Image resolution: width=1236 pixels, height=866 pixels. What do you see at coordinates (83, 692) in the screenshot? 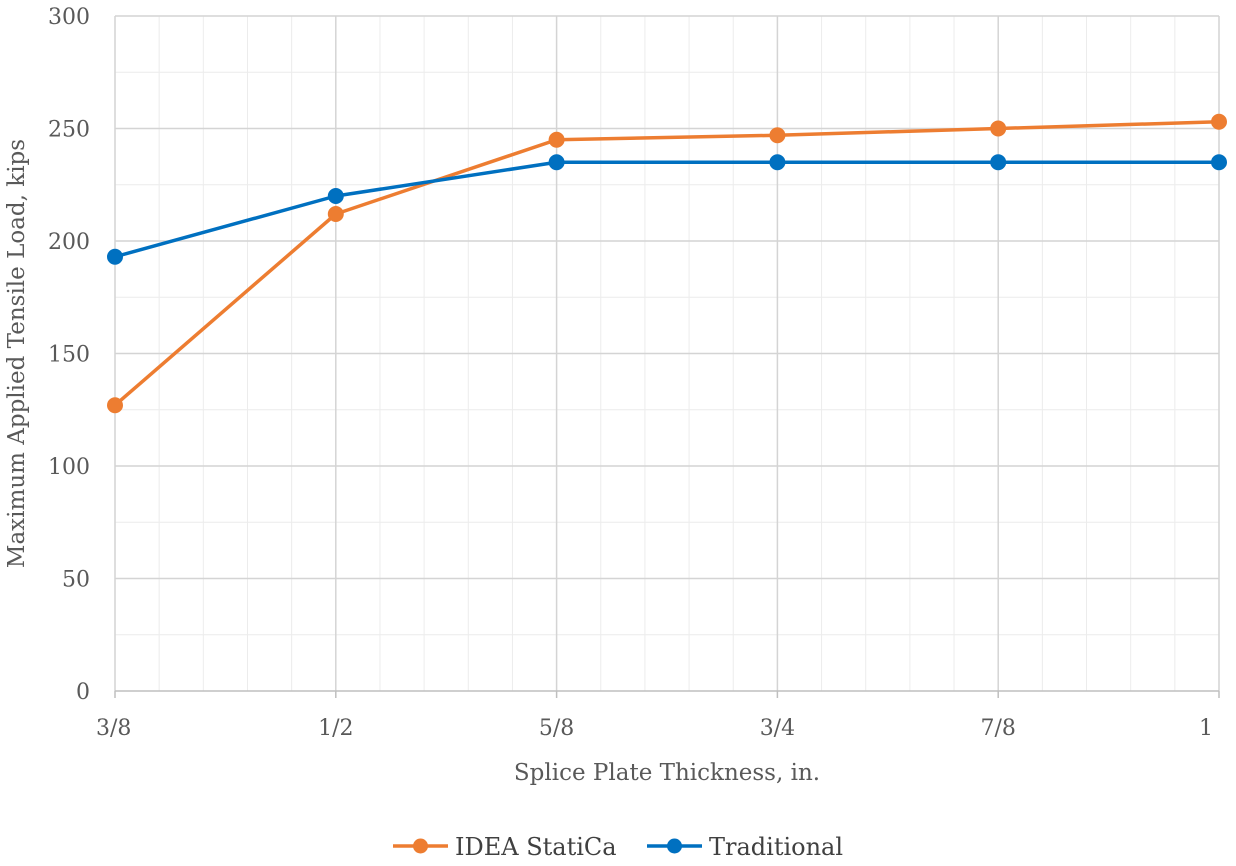
I see `y-tick-label: 0` at bounding box center [83, 692].